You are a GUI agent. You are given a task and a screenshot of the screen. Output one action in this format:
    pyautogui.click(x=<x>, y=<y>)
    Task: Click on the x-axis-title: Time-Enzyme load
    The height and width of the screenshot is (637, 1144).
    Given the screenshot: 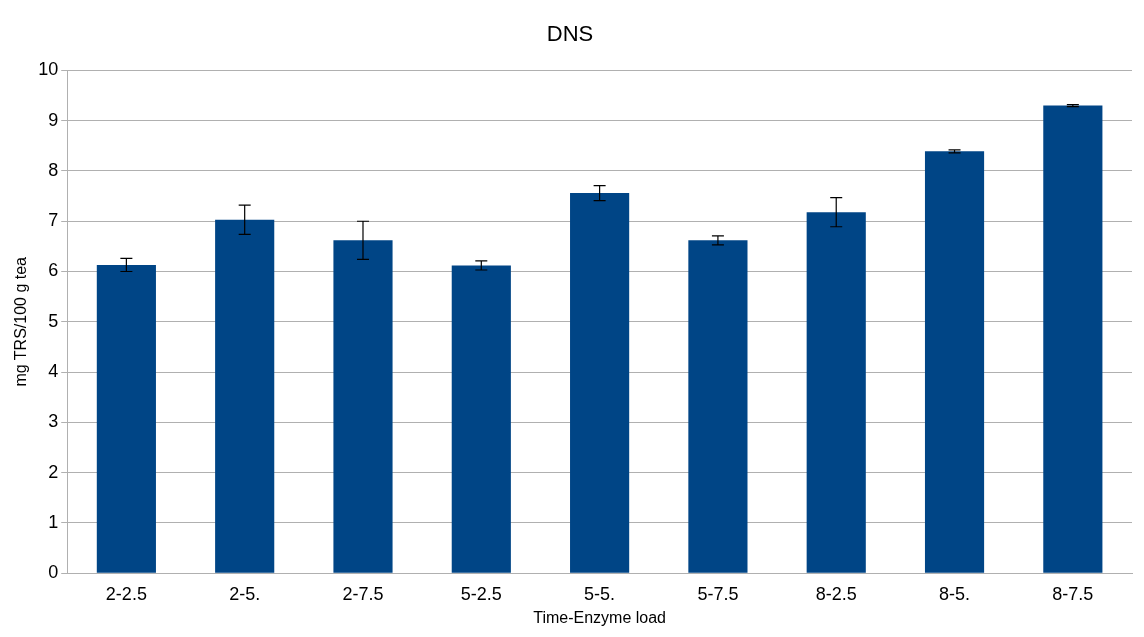 What is the action you would take?
    pyautogui.click(x=599, y=617)
    